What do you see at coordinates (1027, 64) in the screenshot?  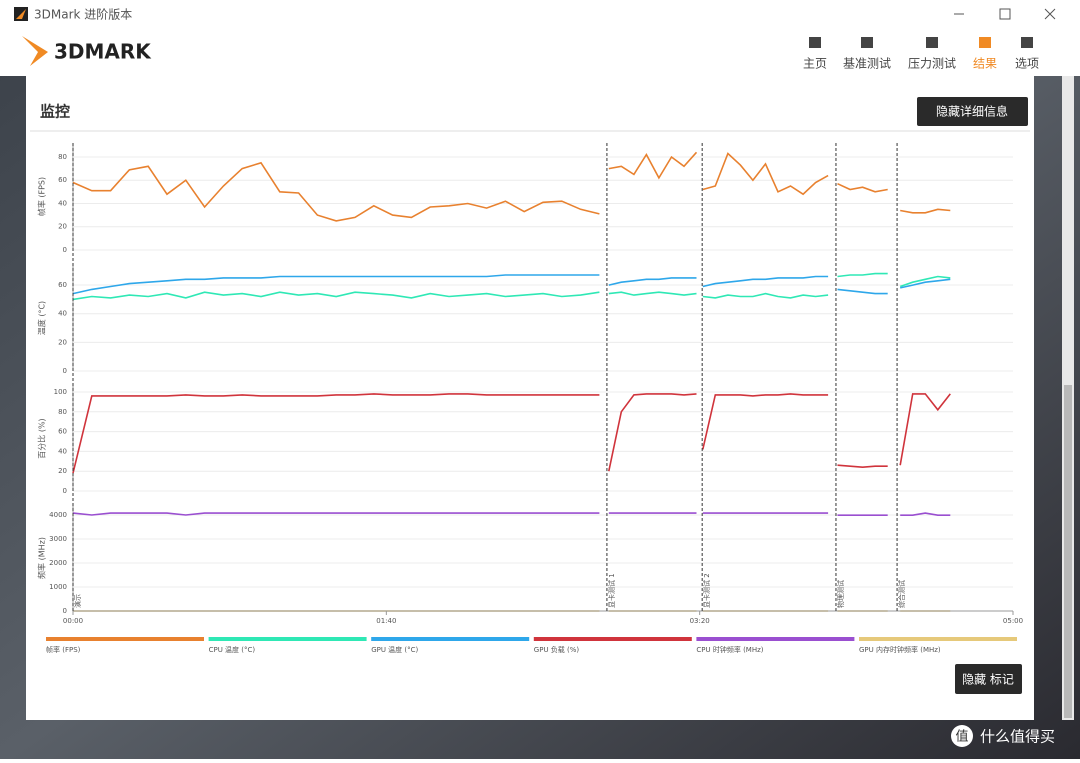 I see `nav-label: 选项` at bounding box center [1027, 64].